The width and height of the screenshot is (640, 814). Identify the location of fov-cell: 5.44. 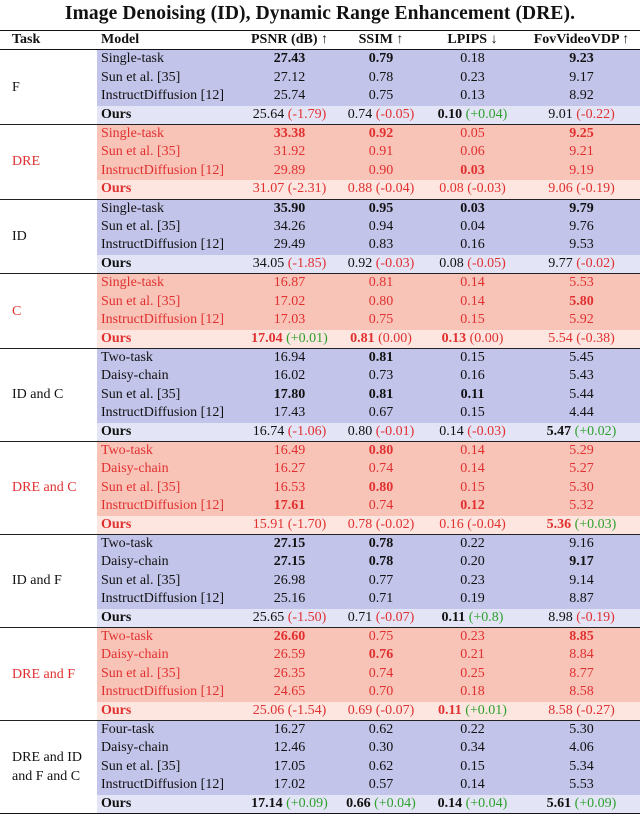
(581, 395).